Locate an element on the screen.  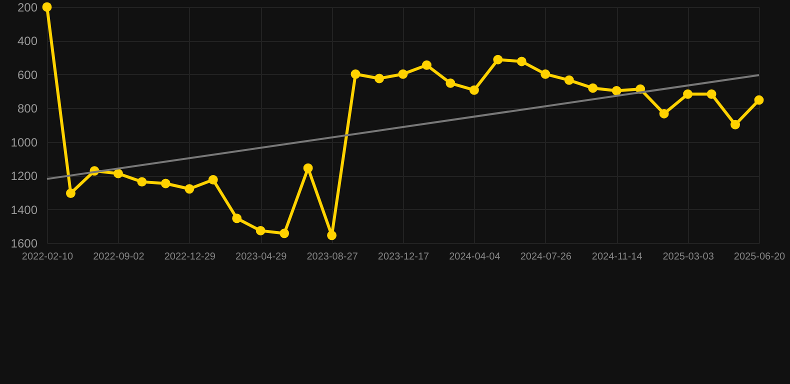
y-tick-label: 1400 is located at coordinates (24, 209).